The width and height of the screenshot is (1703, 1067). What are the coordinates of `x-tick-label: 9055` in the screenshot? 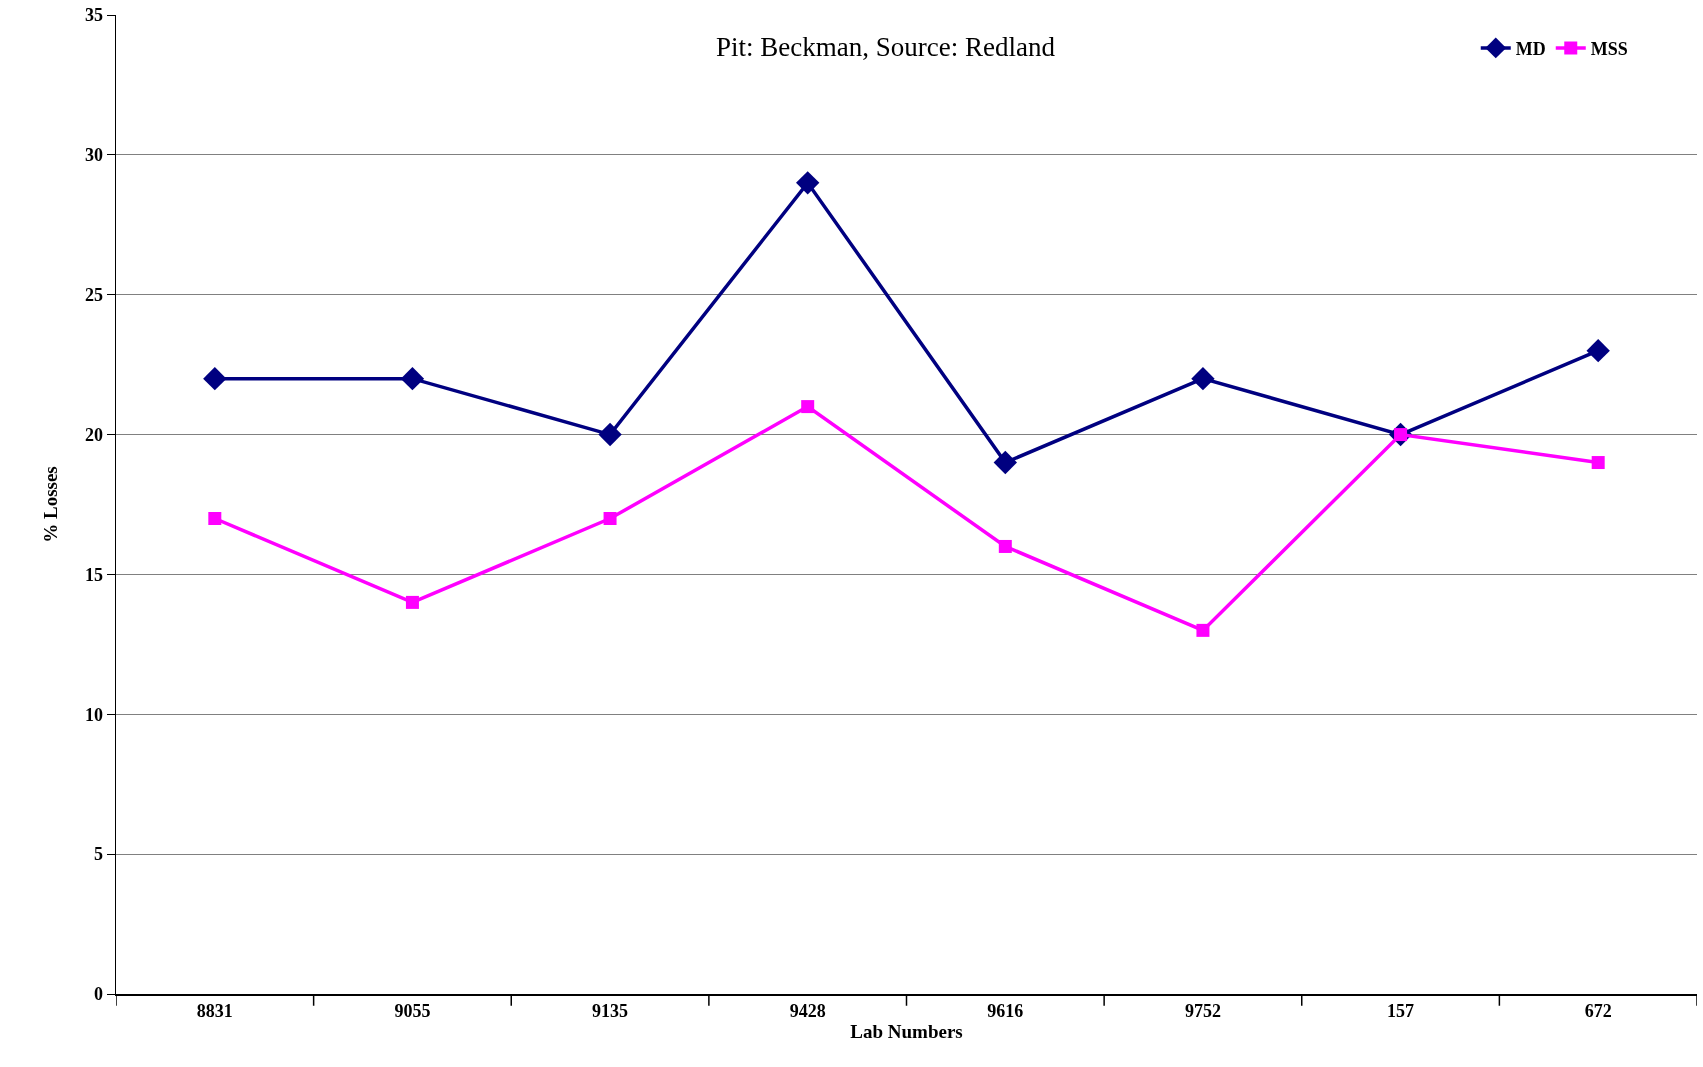 It's located at (412, 1011).